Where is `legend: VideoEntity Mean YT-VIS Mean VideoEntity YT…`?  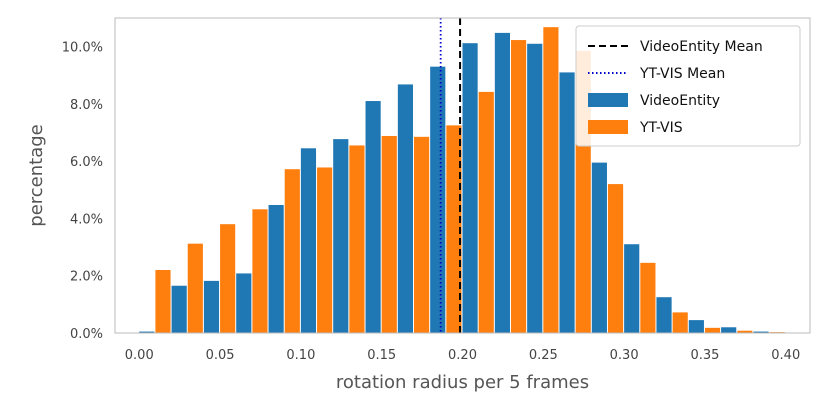 legend: VideoEntity Mean YT-VIS Mean VideoEntity YT… is located at coordinates (688, 86).